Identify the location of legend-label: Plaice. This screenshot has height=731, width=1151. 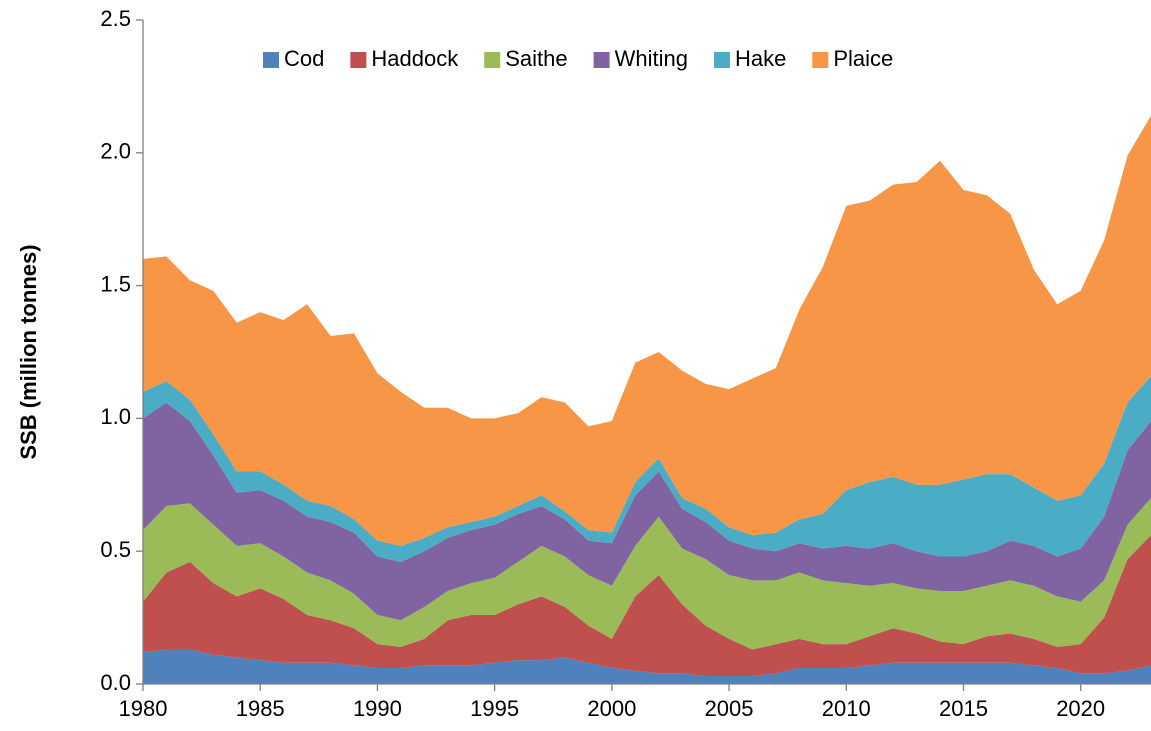
(863, 58).